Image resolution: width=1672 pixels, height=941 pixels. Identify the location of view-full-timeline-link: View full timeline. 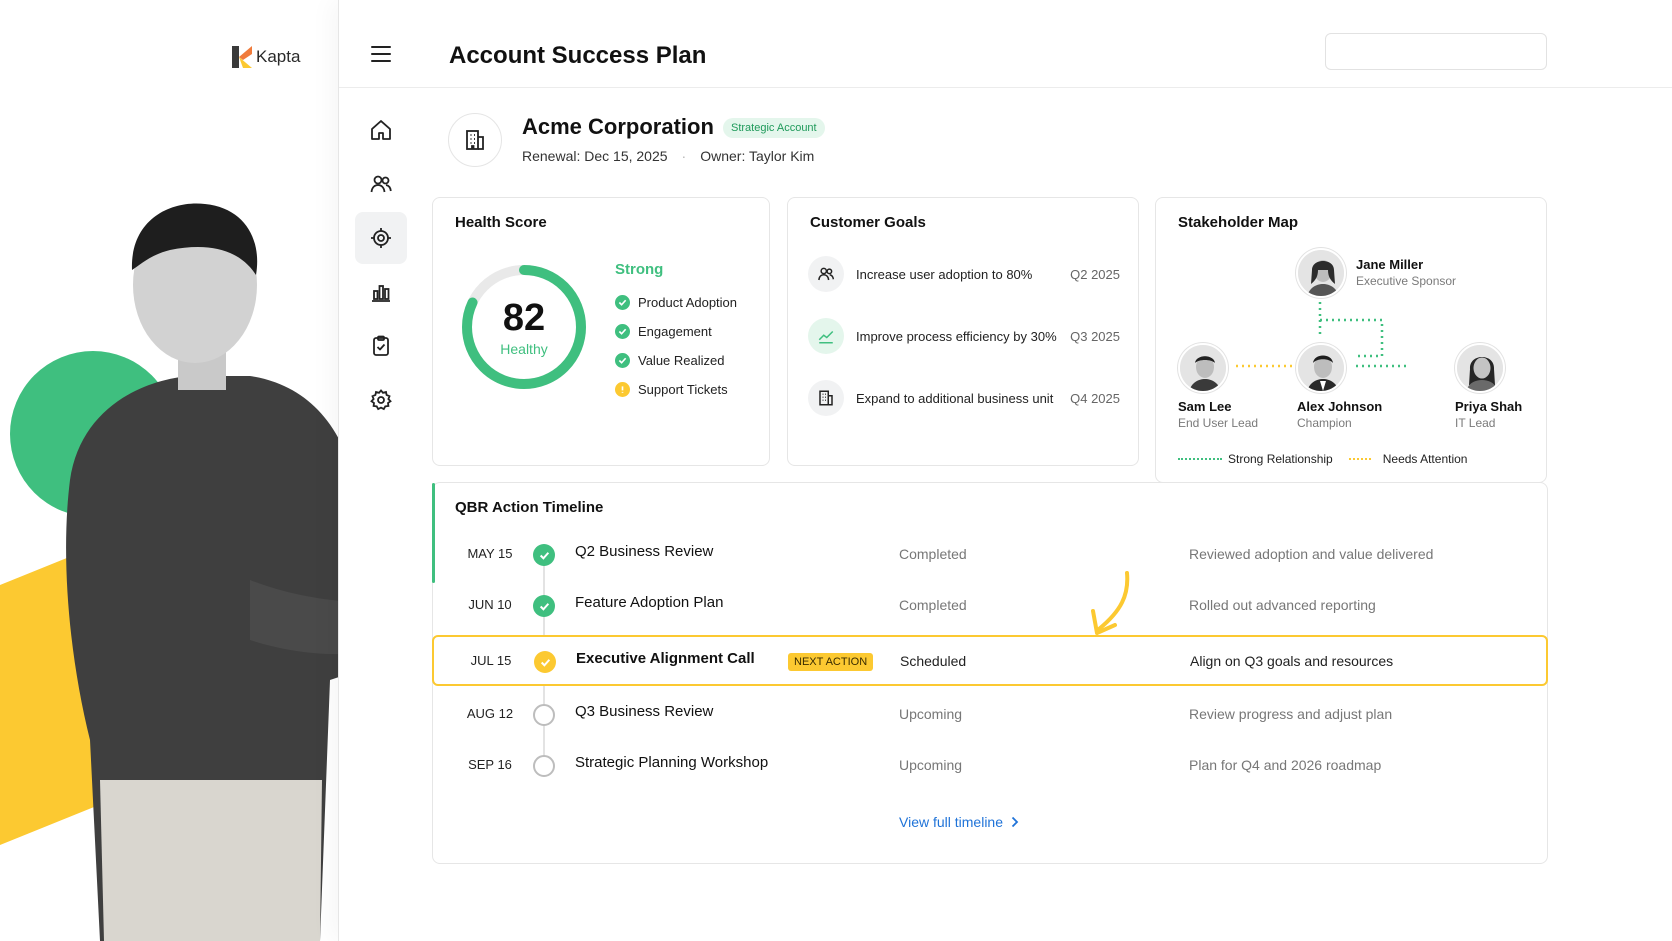
(959, 822).